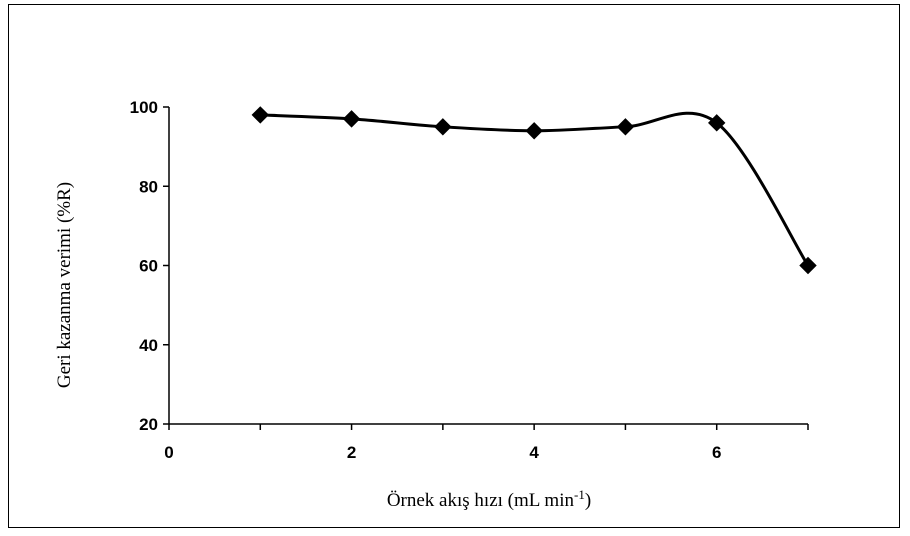 This screenshot has width=910, height=536. What do you see at coordinates (148, 186) in the screenshot?
I see `y-tick-label: 80` at bounding box center [148, 186].